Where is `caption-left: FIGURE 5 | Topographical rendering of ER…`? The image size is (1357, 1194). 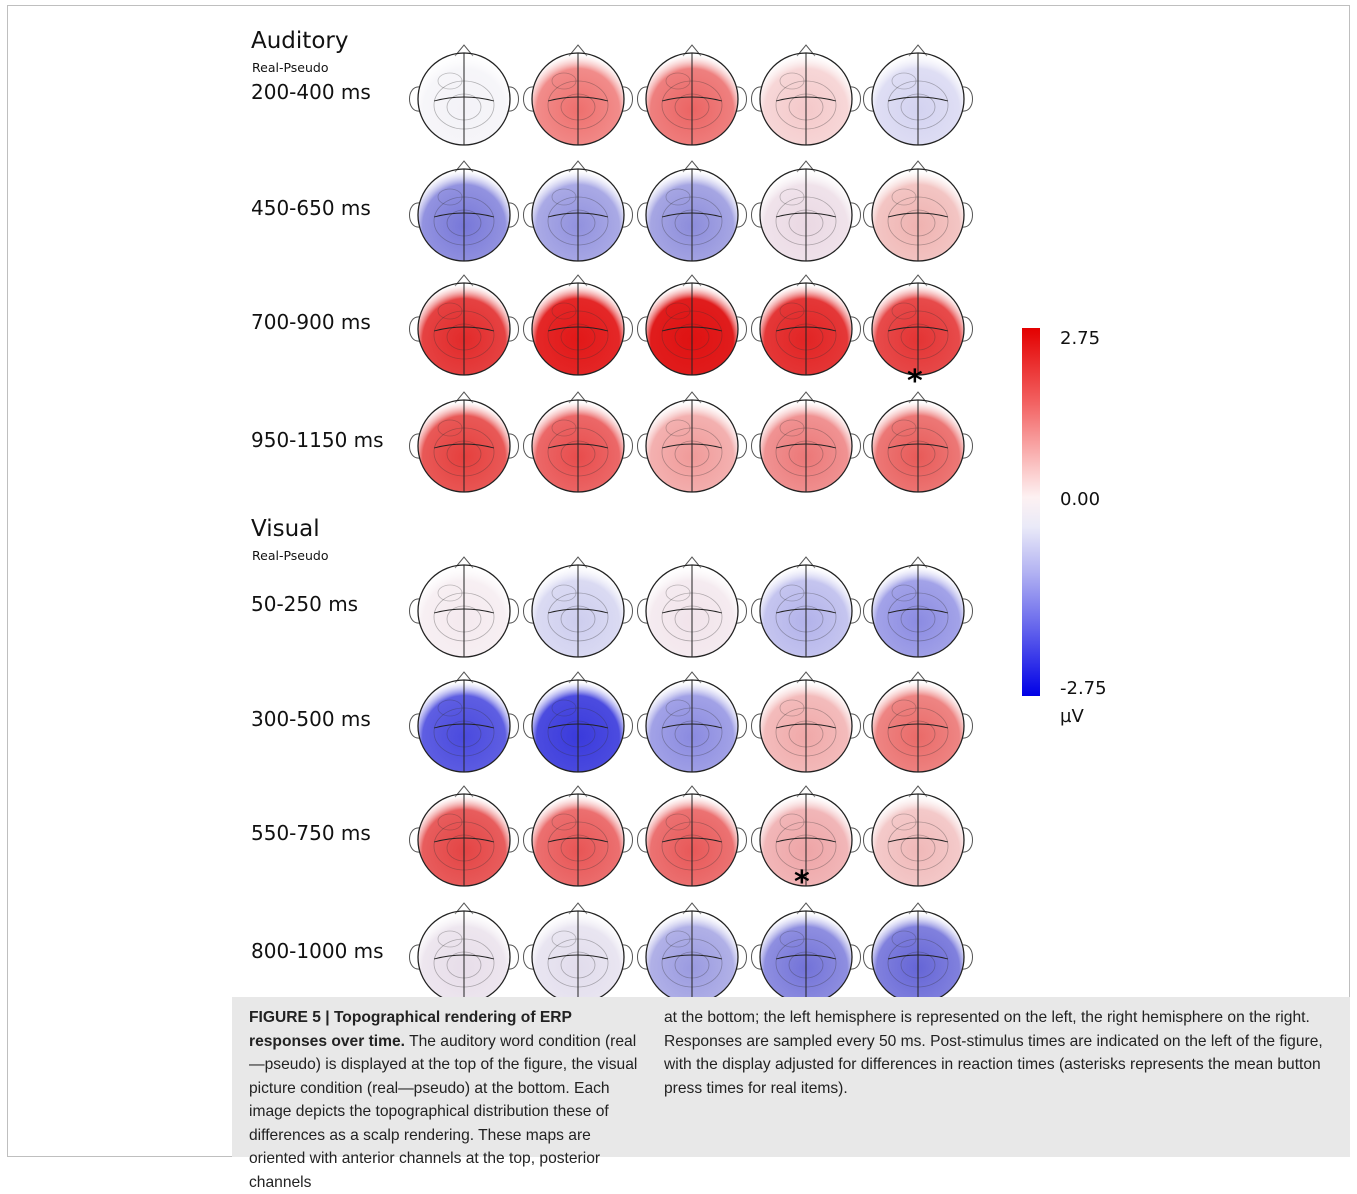 caption-left: FIGURE 5 | Topographical rendering of ER… is located at coordinates (446, 1100).